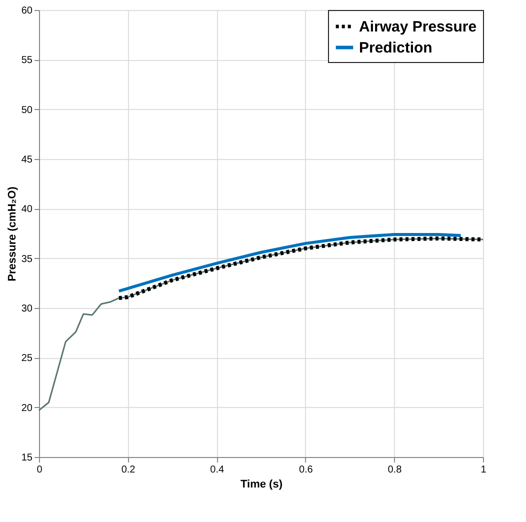  What do you see at coordinates (27, 259) in the screenshot?
I see `y-tick-label: 35` at bounding box center [27, 259].